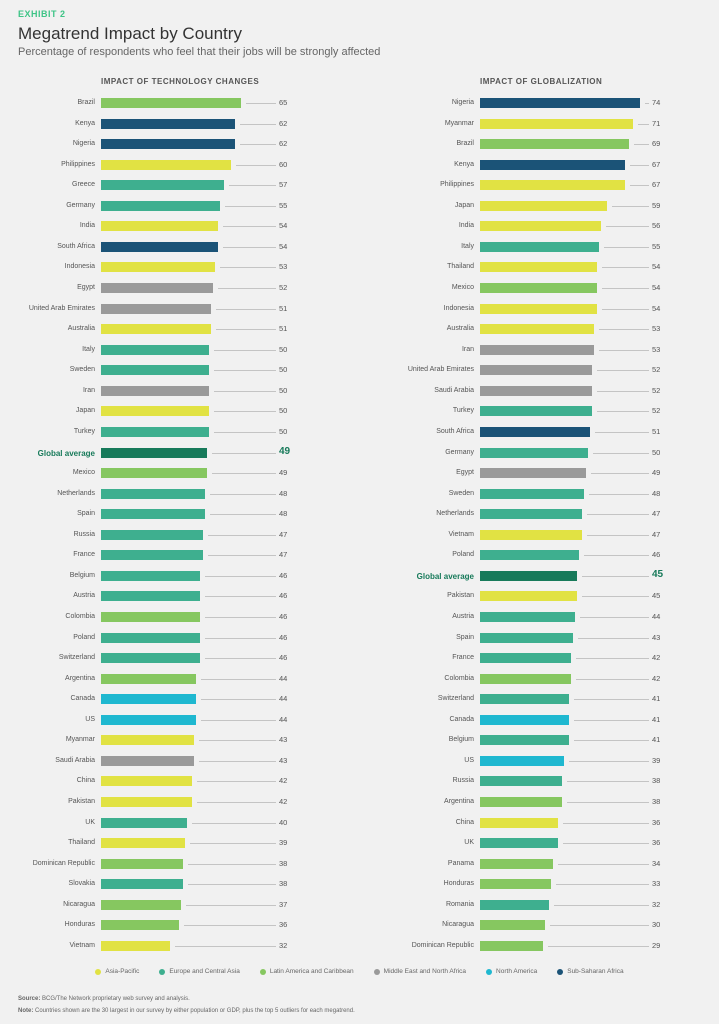  Describe the element at coordinates (466, 226) in the screenshot. I see `bar-label: India` at that location.